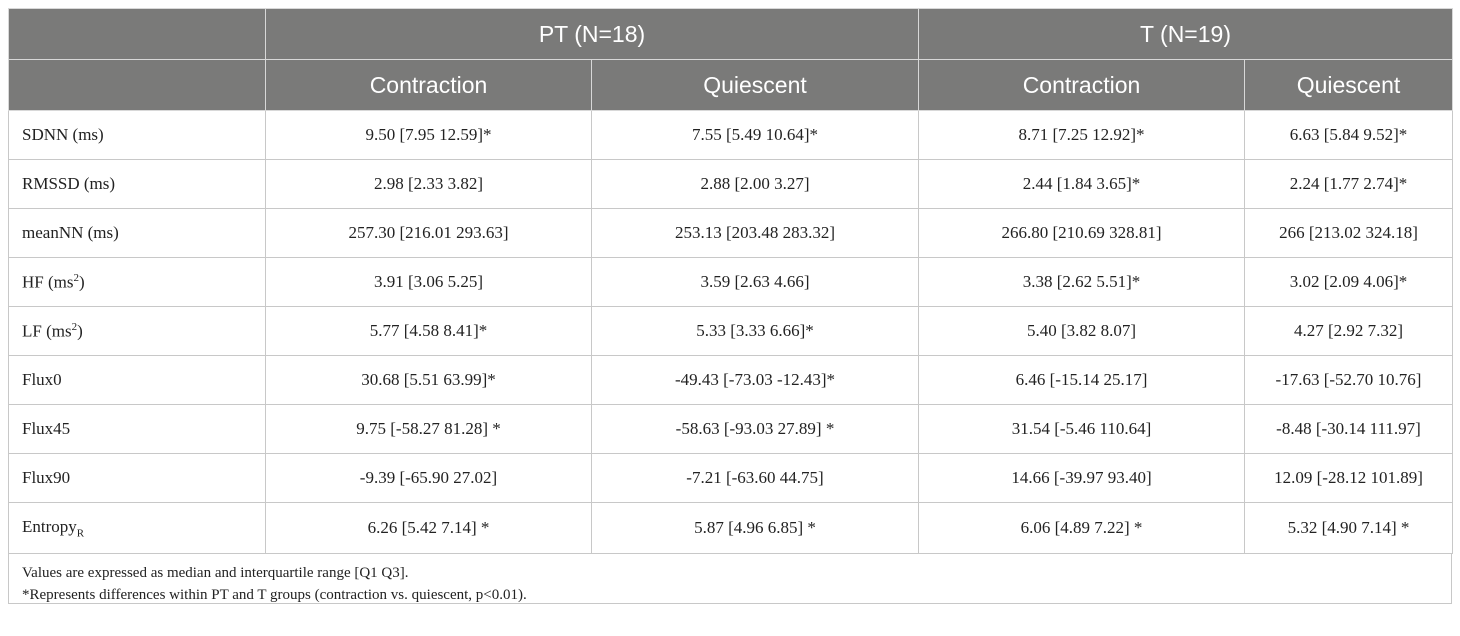  I want to click on table-cell: 7.55 [5.49 10.64]*, so click(755, 135).